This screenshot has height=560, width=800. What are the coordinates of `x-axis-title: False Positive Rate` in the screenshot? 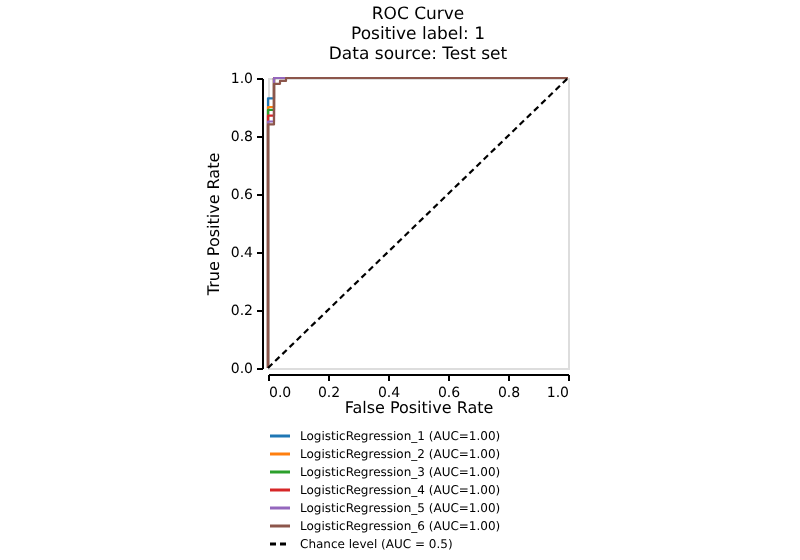 It's located at (419, 408).